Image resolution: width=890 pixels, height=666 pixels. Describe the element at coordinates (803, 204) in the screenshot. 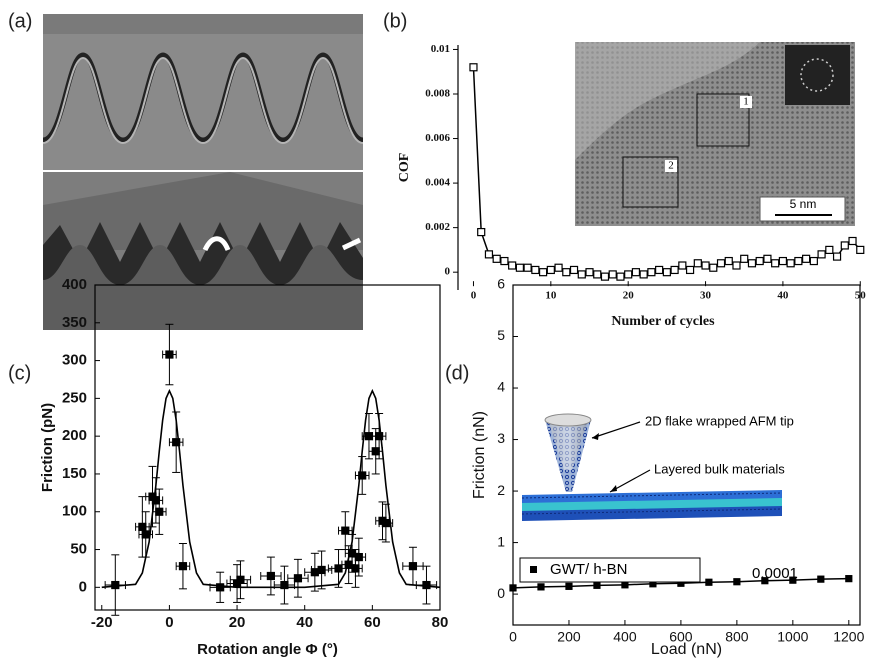

I see `scale-bar-label: 5 nm` at that location.